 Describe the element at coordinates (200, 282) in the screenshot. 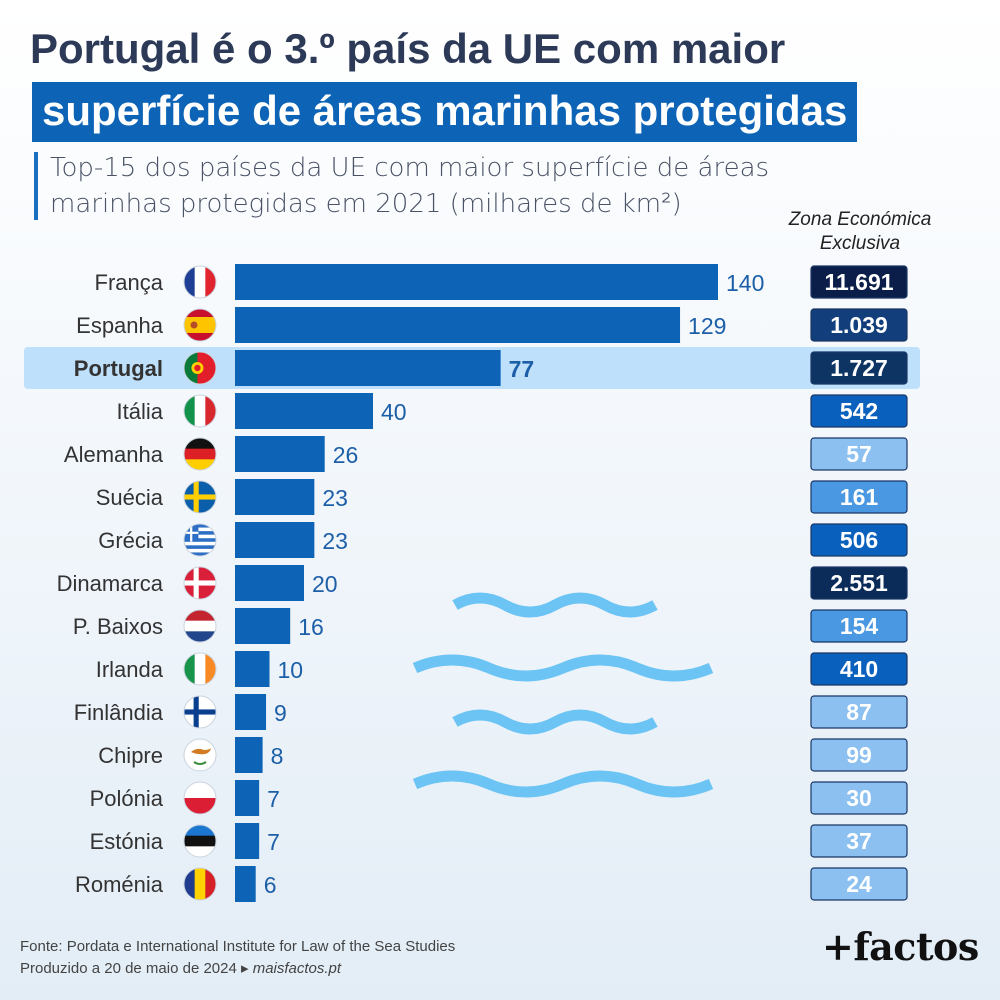

I see `france-flag-icon` at that location.